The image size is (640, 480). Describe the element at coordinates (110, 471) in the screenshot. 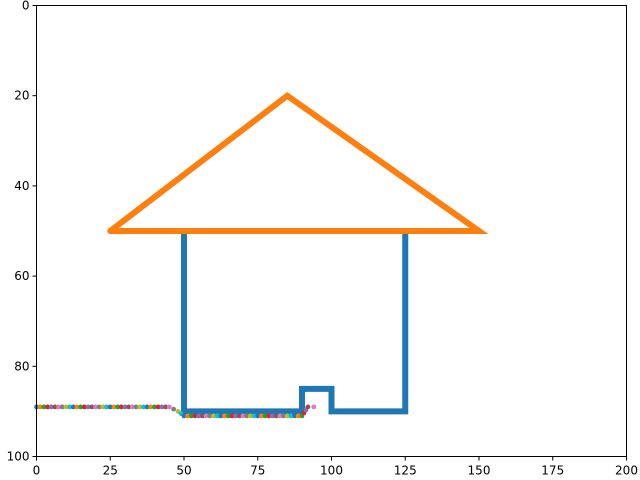

I see `x-tick-label: 25` at that location.